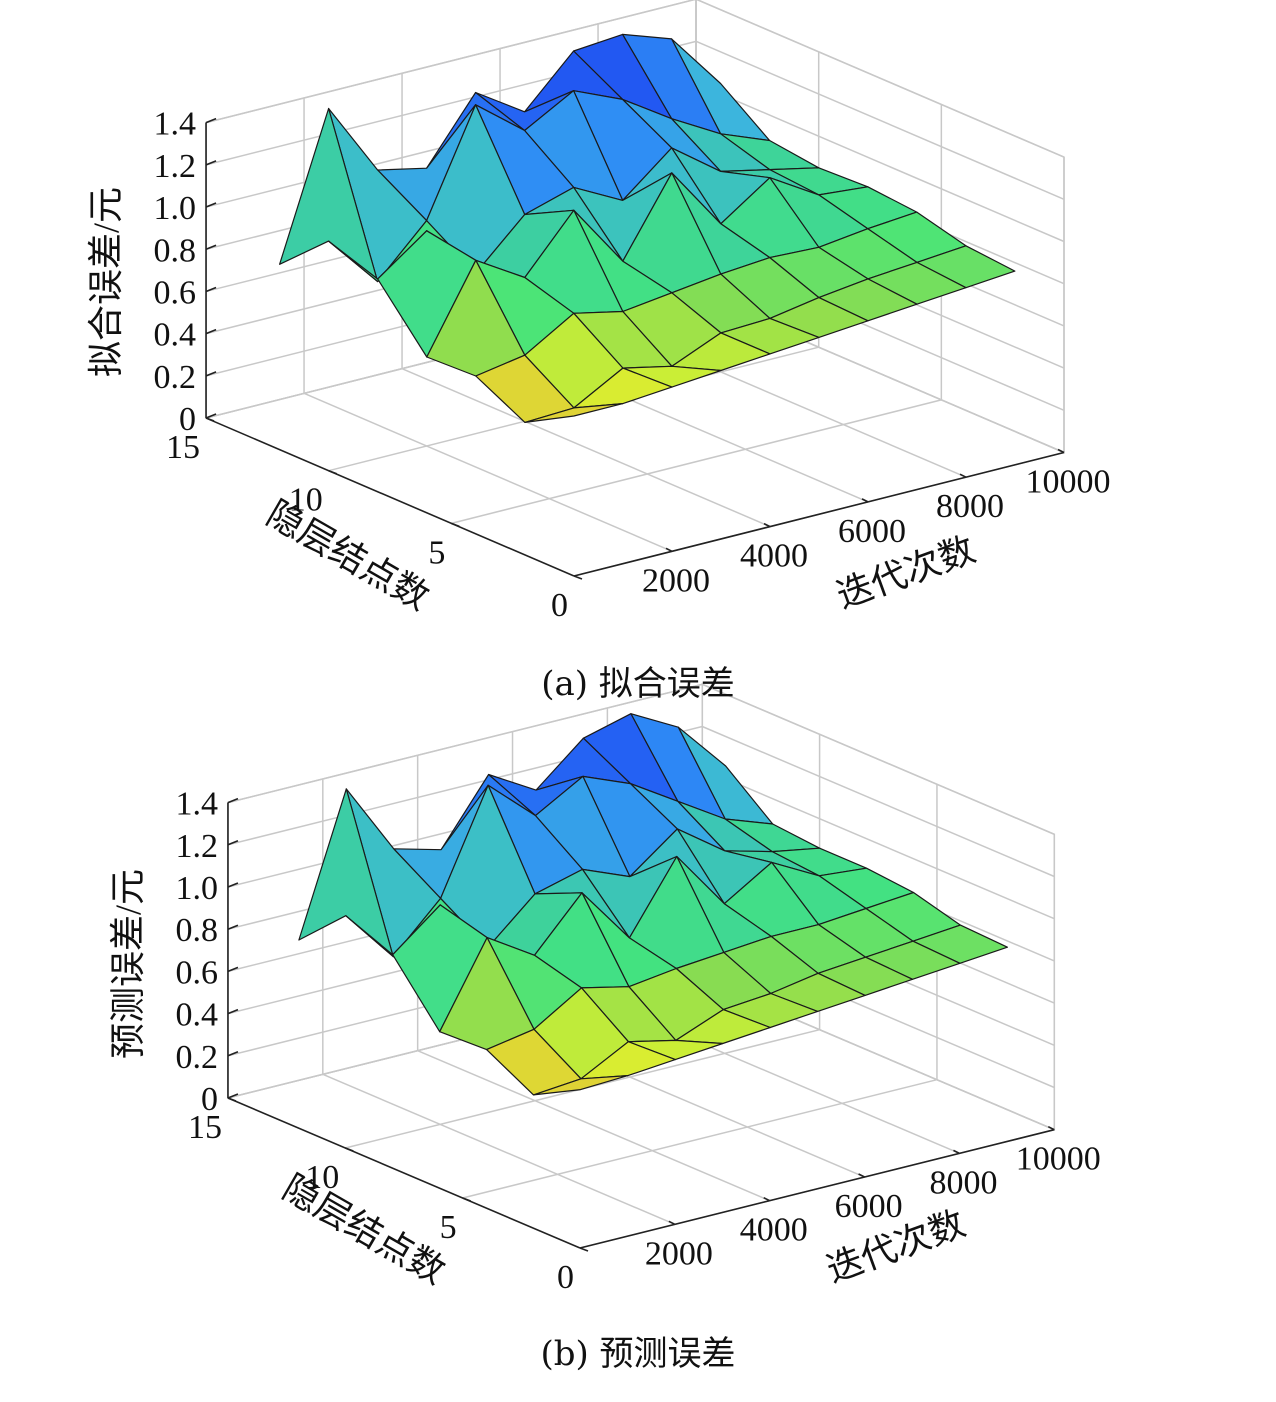 The image size is (1276, 1402). What do you see at coordinates (638, 1354) in the screenshot?
I see `caption-b: (b) 预测误差` at bounding box center [638, 1354].